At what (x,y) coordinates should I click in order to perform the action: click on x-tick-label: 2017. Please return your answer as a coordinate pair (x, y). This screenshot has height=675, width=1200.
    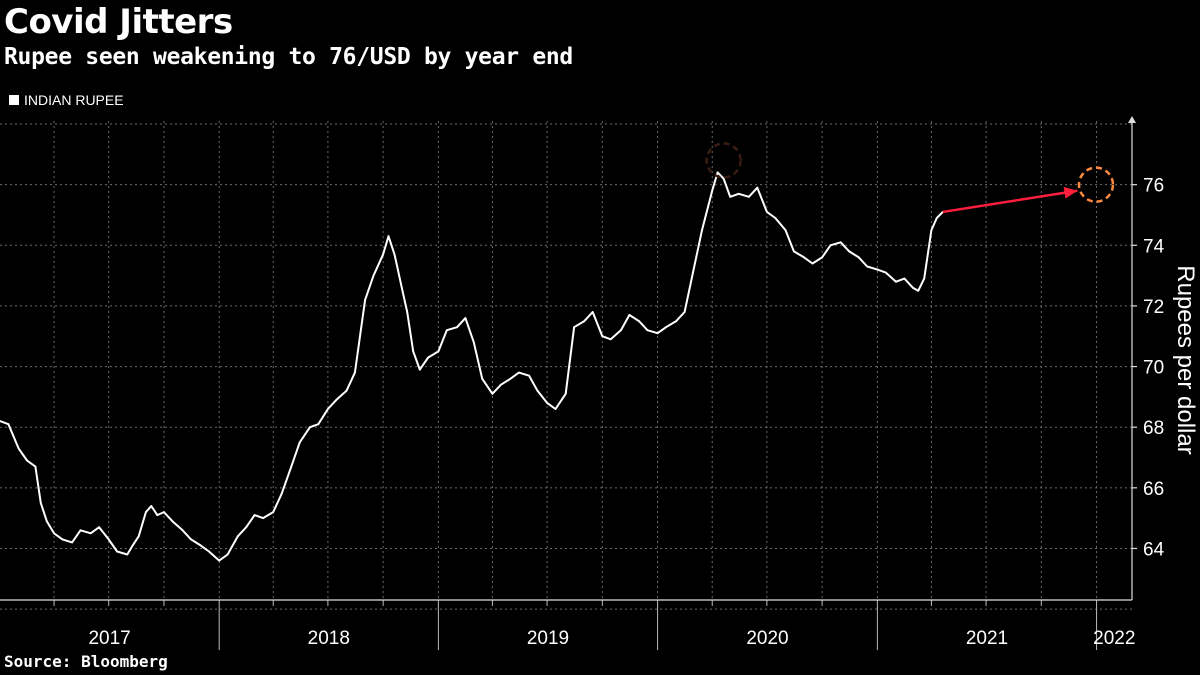
    Looking at the image, I should click on (109, 638).